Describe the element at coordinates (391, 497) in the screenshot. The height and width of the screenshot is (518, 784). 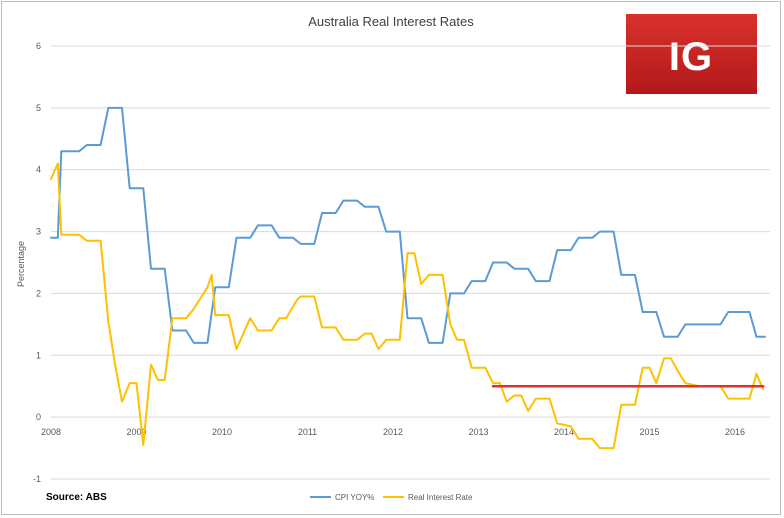
I see `legend: CPI YOY% Real Interest Rate` at that location.